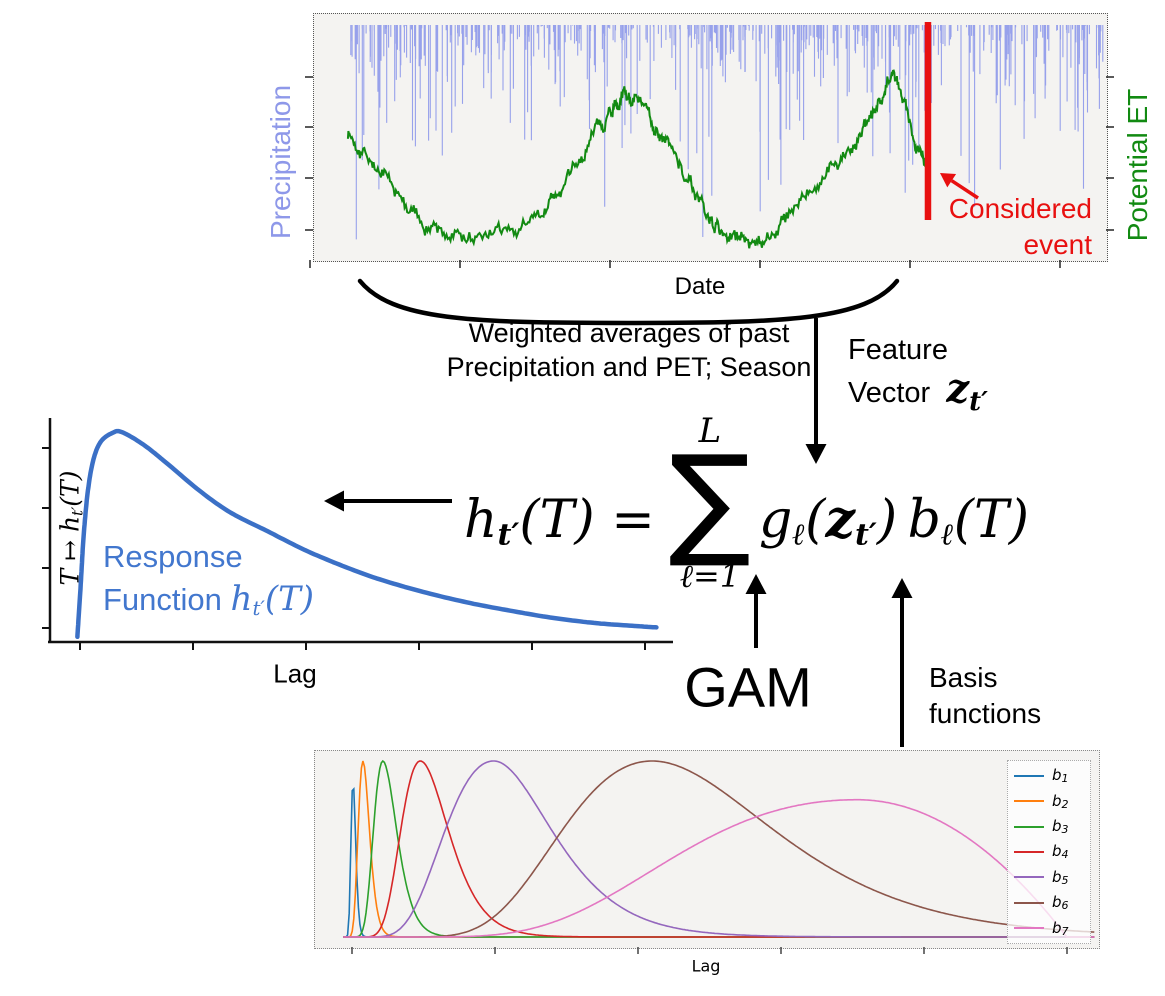 Image resolution: width=1165 pixels, height=996 pixels. I want to click on basis-curve-b1, so click(719, 862).